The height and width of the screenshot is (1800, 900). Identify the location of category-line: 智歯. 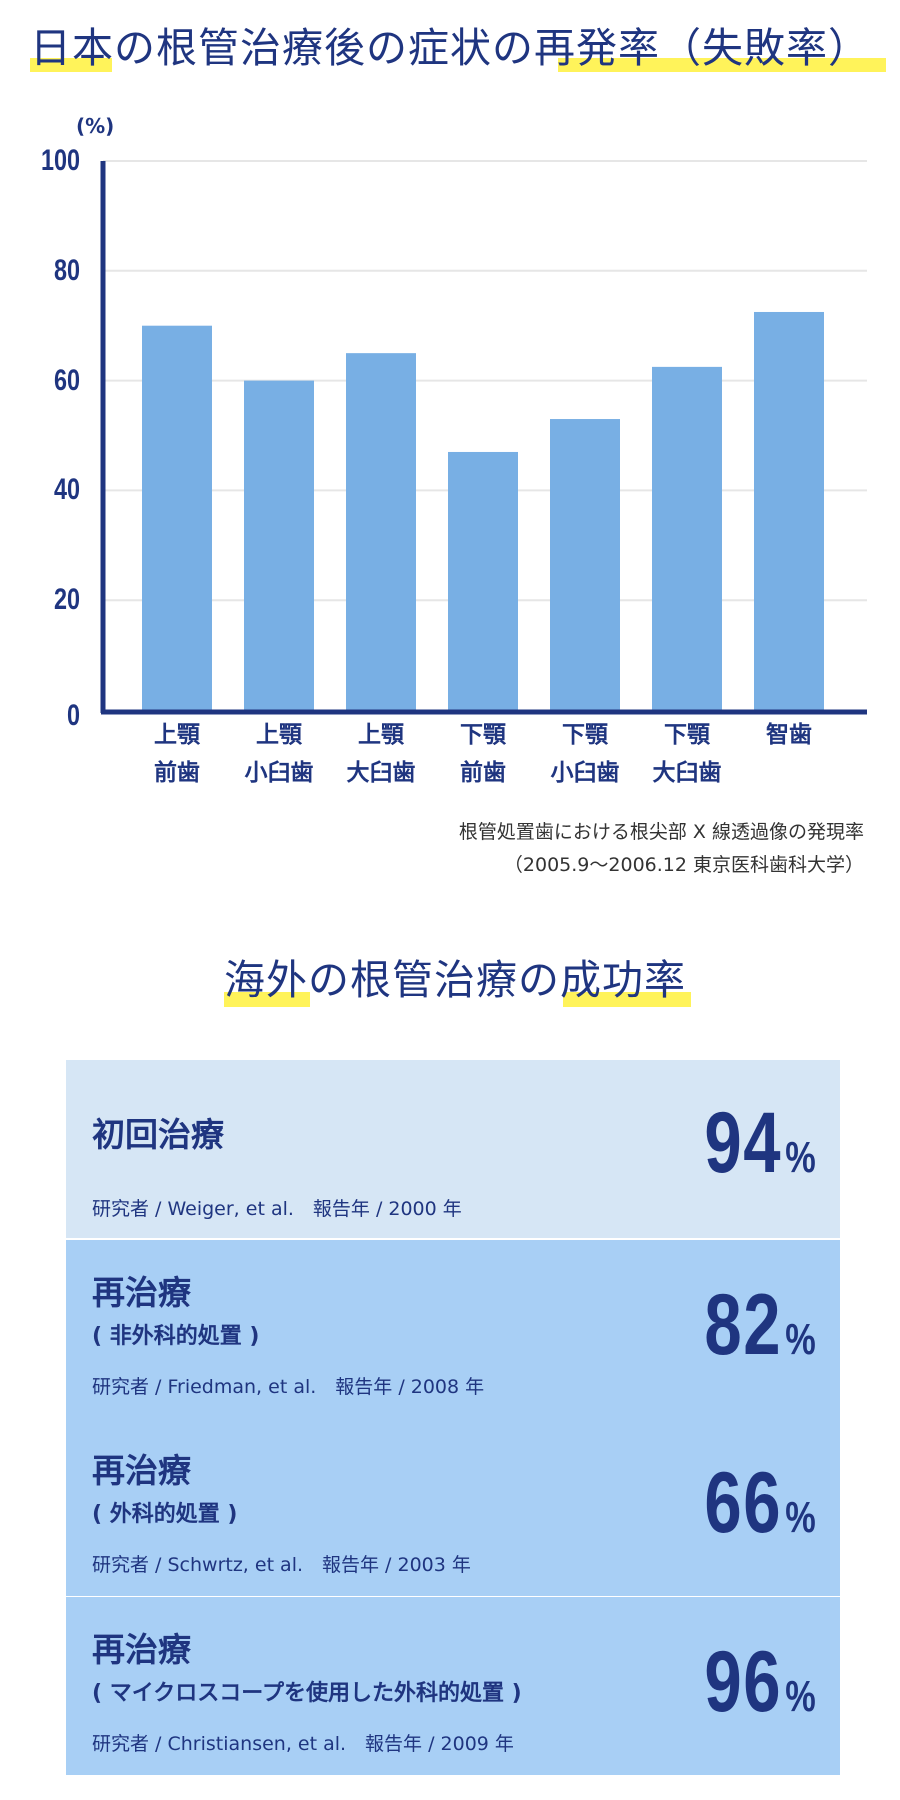
(789, 735).